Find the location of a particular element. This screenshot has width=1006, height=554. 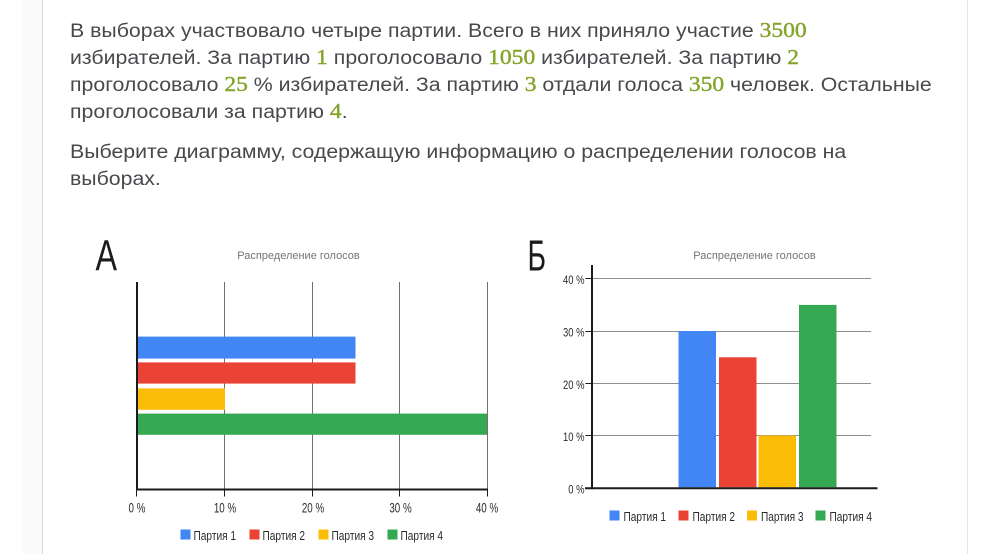

svg-text: Б is located at coordinates (537, 257).